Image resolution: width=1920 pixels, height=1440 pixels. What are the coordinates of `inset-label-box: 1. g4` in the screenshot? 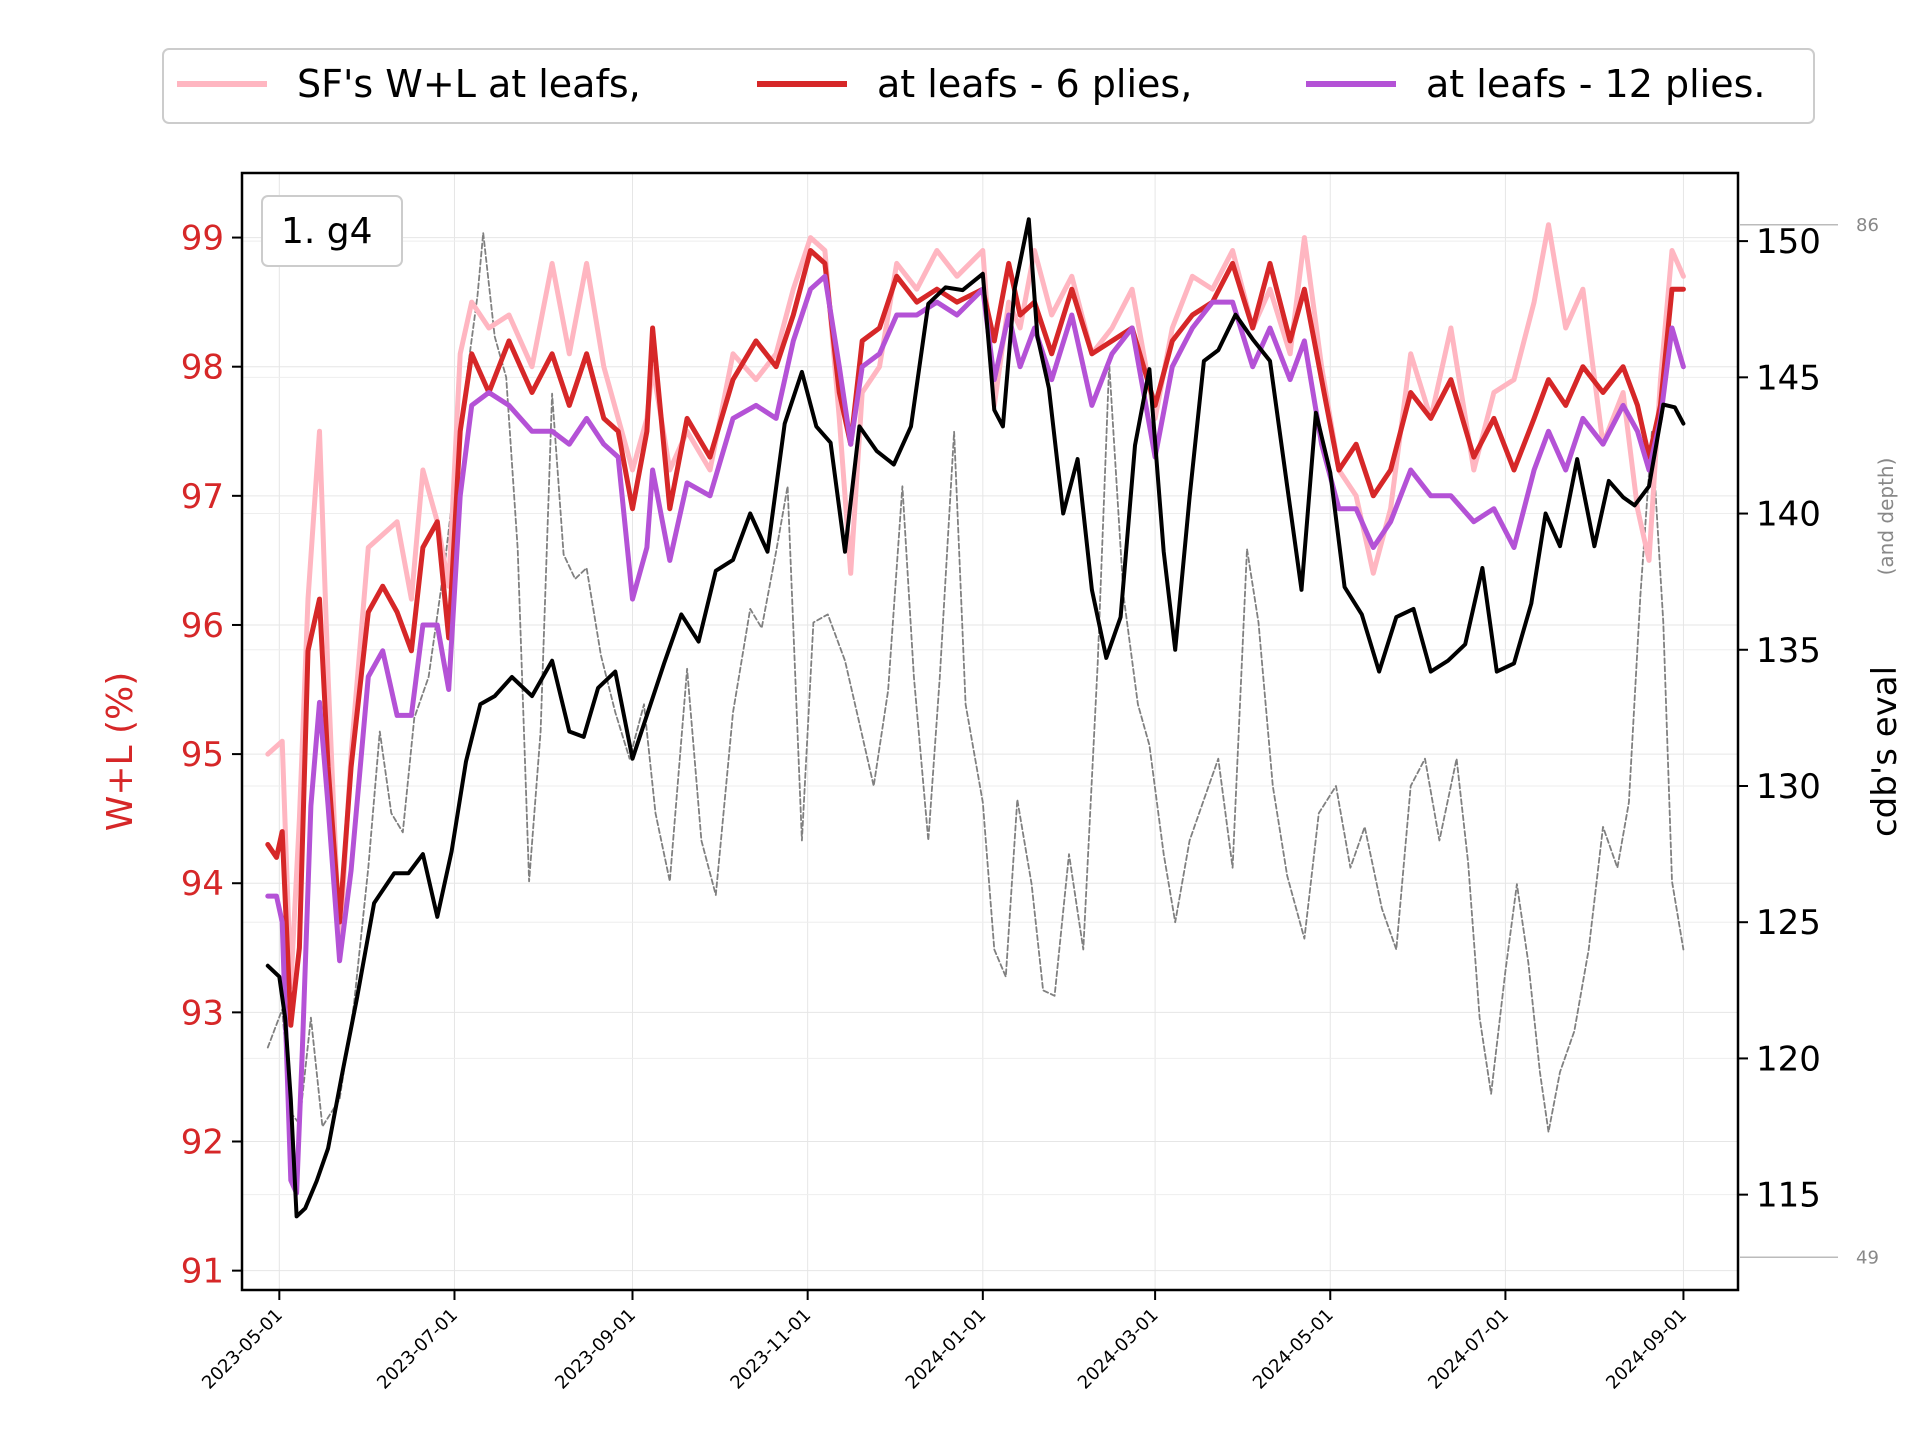 It's located at (332, 231).